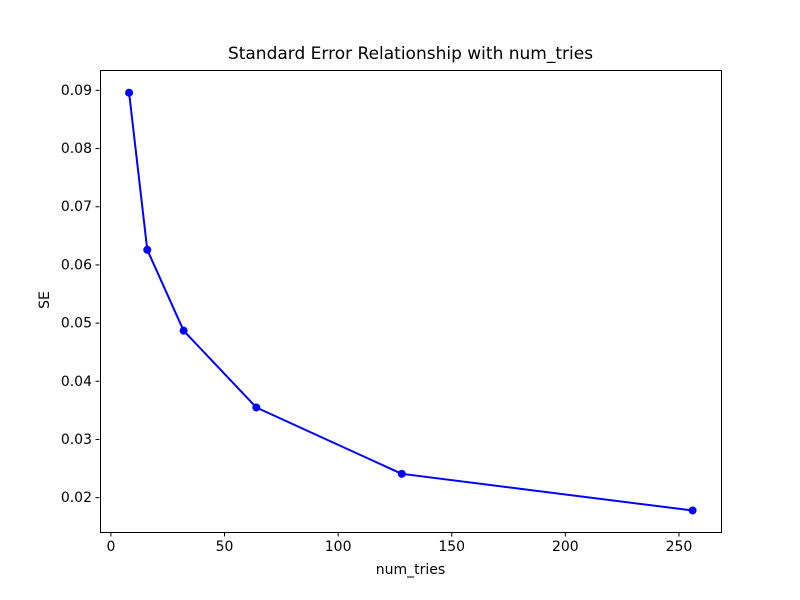  Describe the element at coordinates (76, 324) in the screenshot. I see `y-tick-label: 0.05` at that location.